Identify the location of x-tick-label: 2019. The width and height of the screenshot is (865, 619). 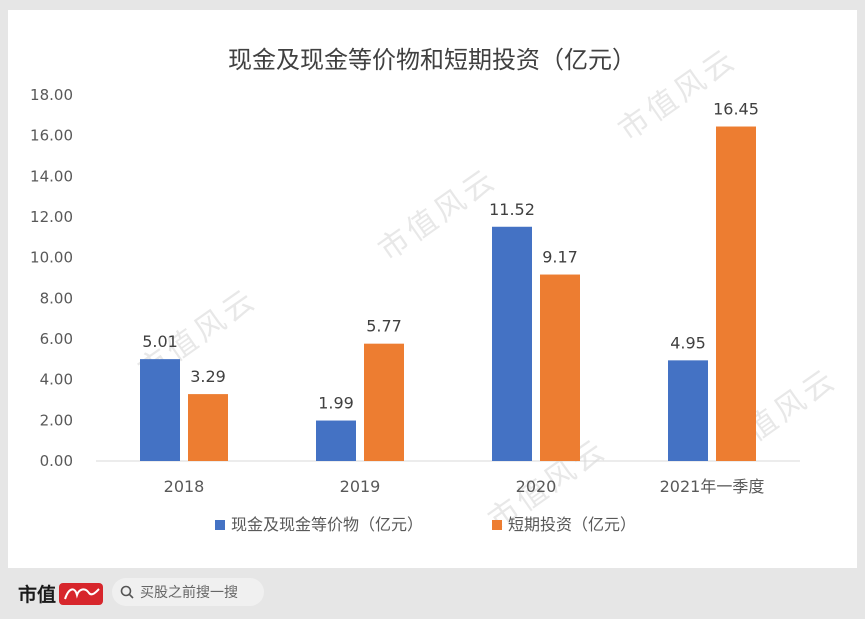
(360, 486).